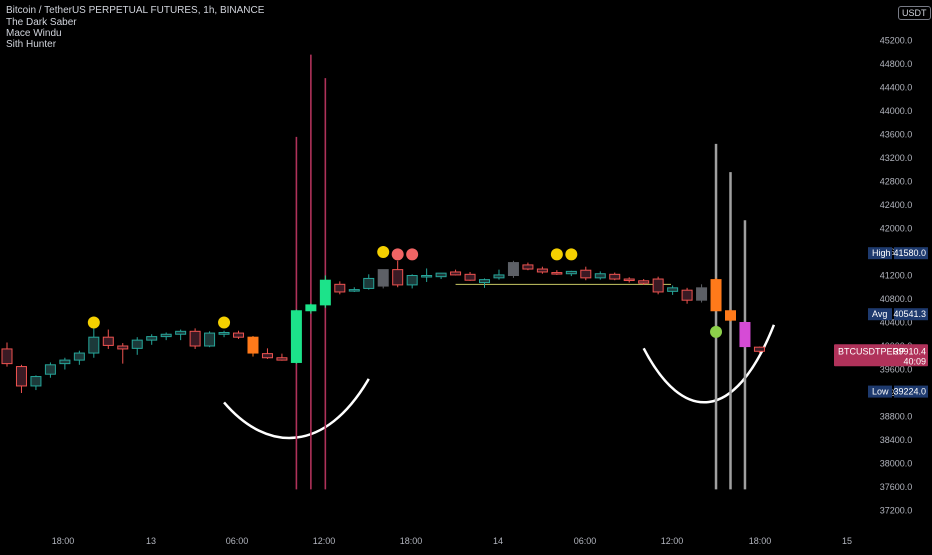 The width and height of the screenshot is (932, 555). Describe the element at coordinates (324, 541) in the screenshot. I see `time-axis-label: 12:00` at that location.